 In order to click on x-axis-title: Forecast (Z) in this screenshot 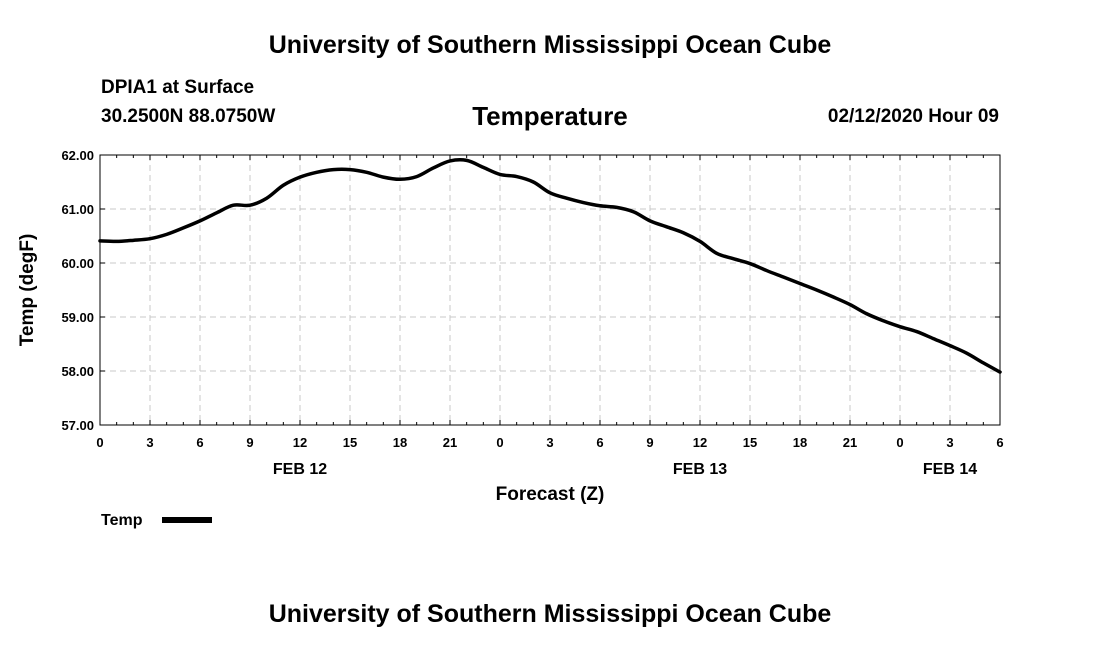, I will do `click(550, 494)`.